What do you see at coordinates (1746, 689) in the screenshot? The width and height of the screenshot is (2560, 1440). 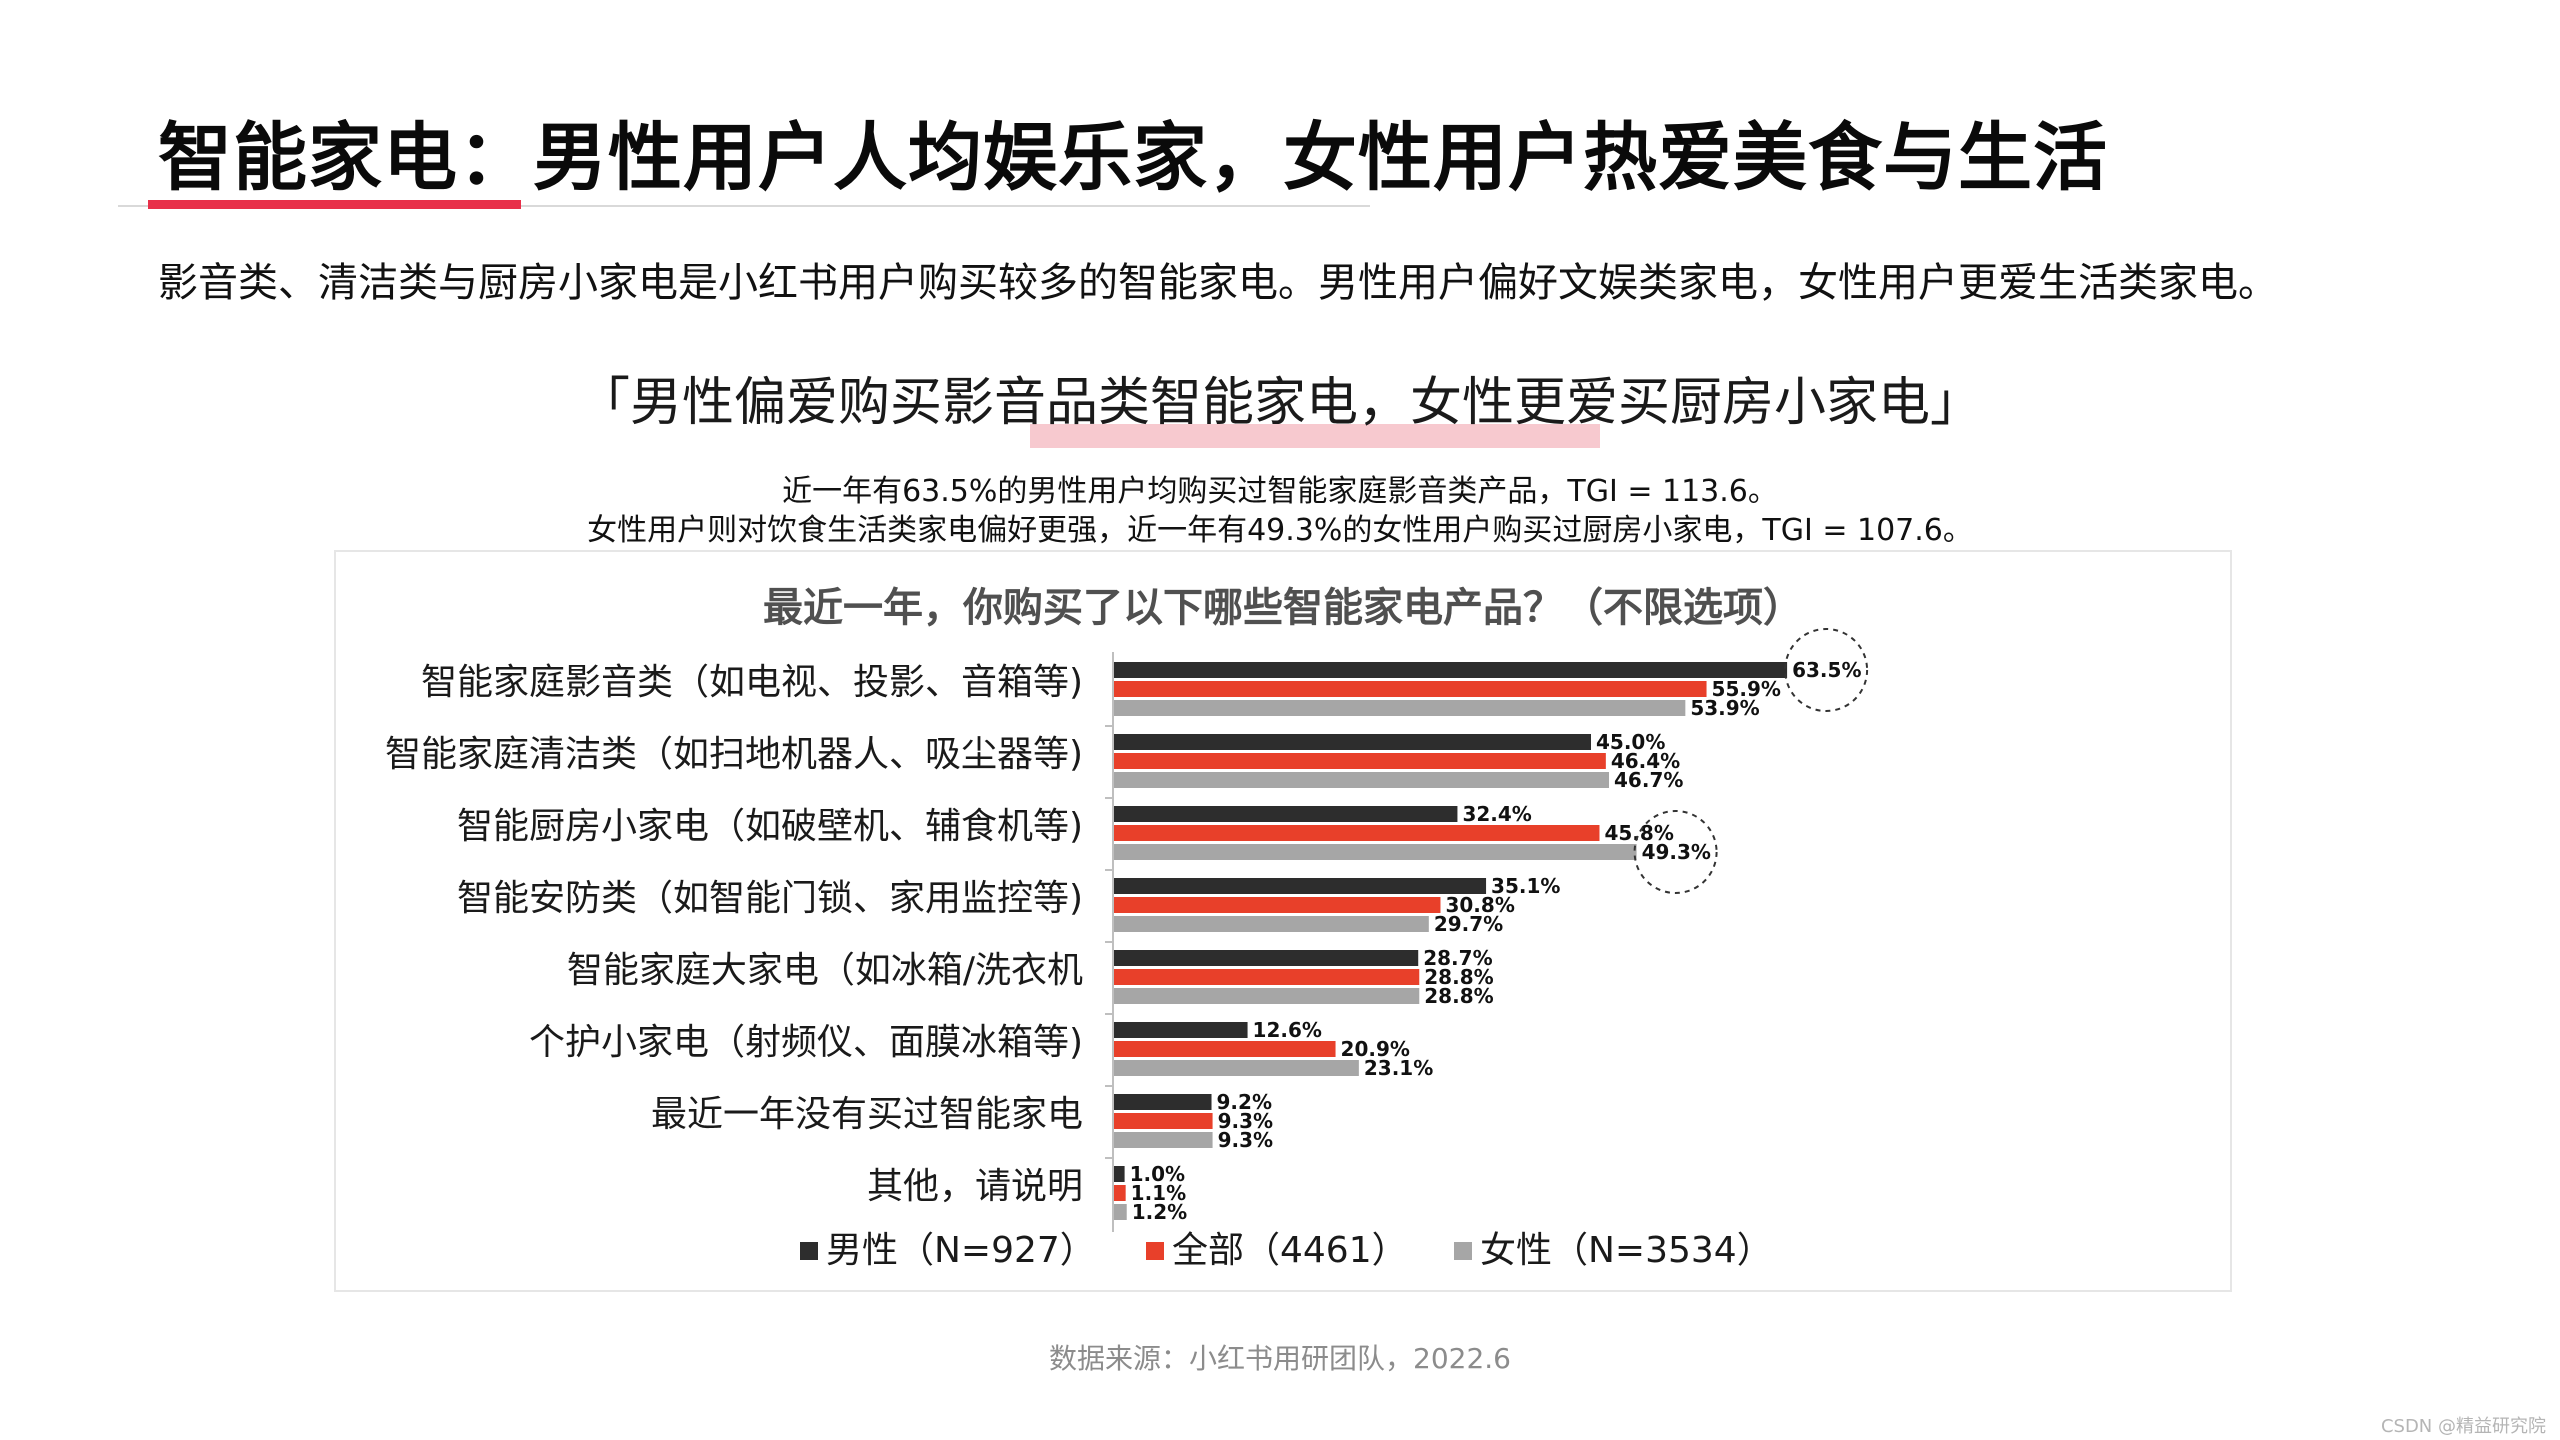 I see `data-label: 55.9%` at bounding box center [1746, 689].